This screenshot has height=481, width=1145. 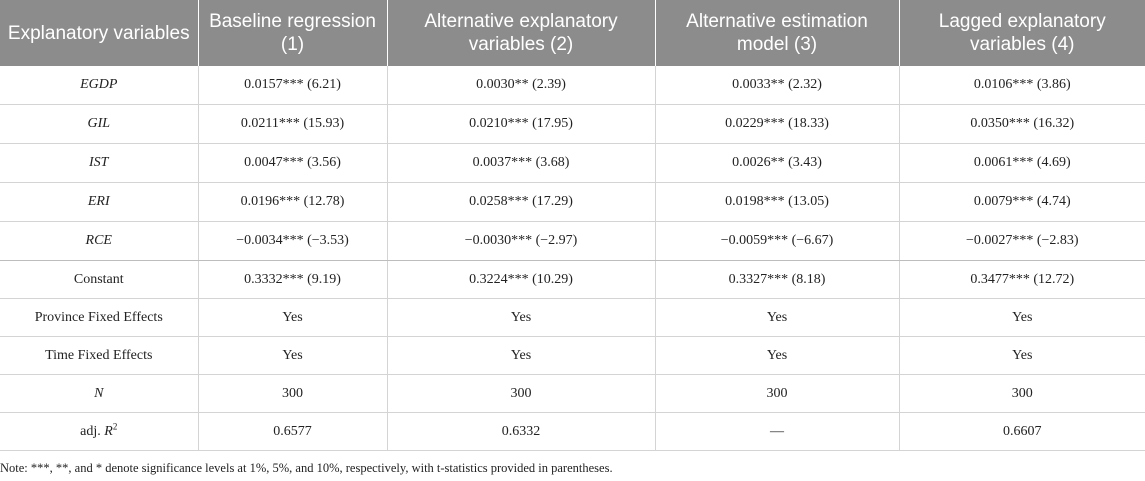 I want to click on row-label-eri: ERI, so click(x=99, y=202).